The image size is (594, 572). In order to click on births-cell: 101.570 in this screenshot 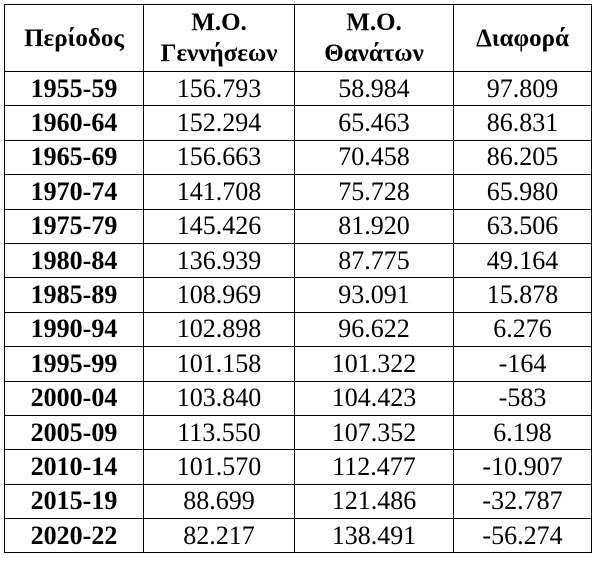, I will do `click(219, 467)`.